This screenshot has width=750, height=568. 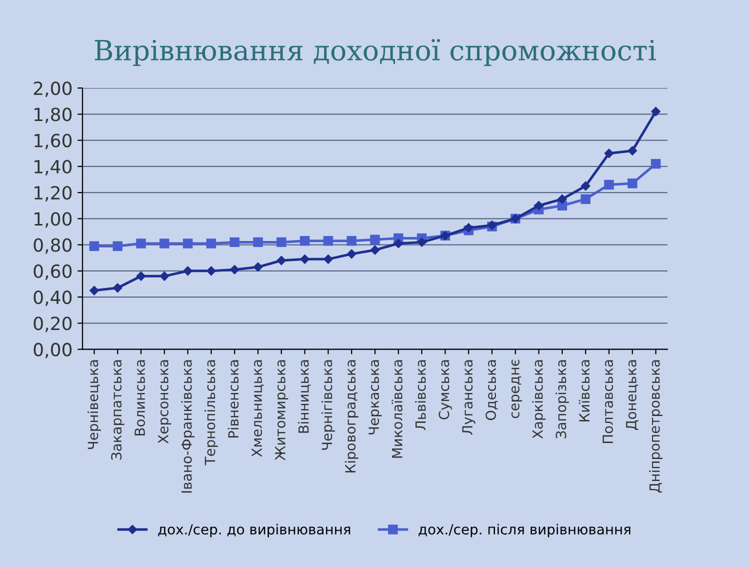 What do you see at coordinates (53, 350) in the screenshot?
I see `y-tick-label: 0,00` at bounding box center [53, 350].